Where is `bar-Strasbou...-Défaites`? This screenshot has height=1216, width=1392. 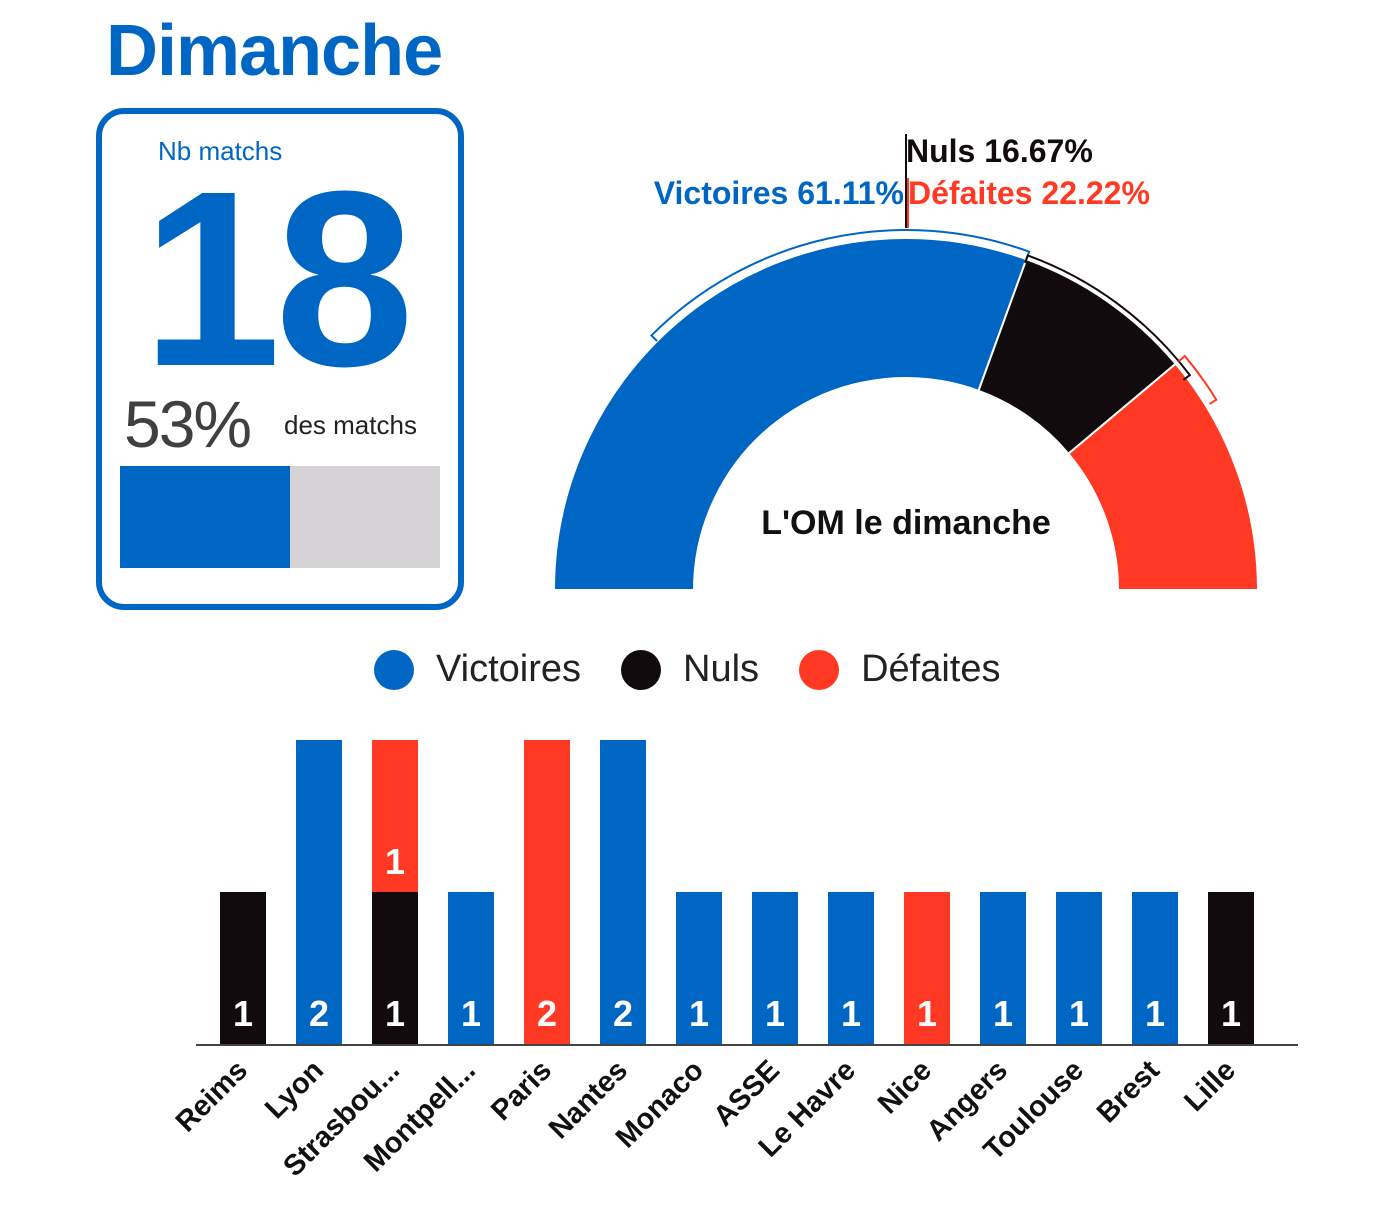 bar-Strasbou...-Défaites is located at coordinates (395, 816).